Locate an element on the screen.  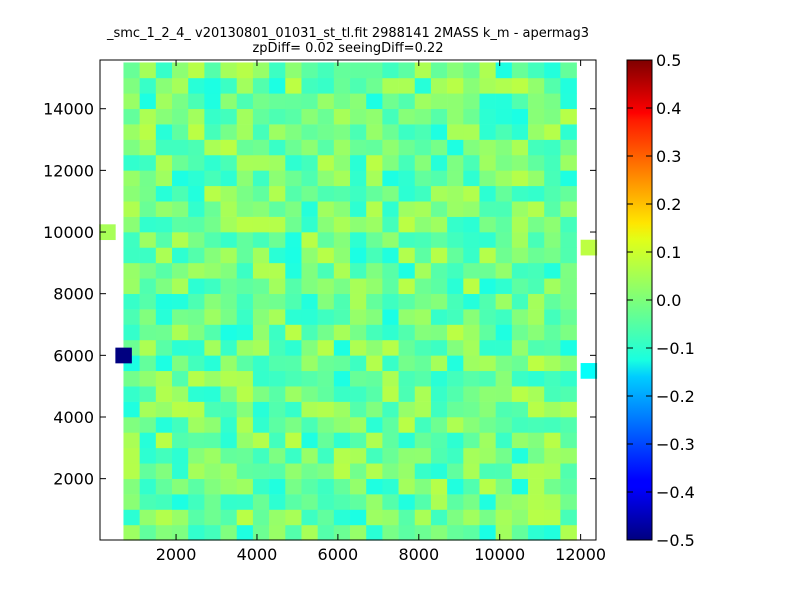
colorbar-tick-label: 0.0 is located at coordinates (668, 300).